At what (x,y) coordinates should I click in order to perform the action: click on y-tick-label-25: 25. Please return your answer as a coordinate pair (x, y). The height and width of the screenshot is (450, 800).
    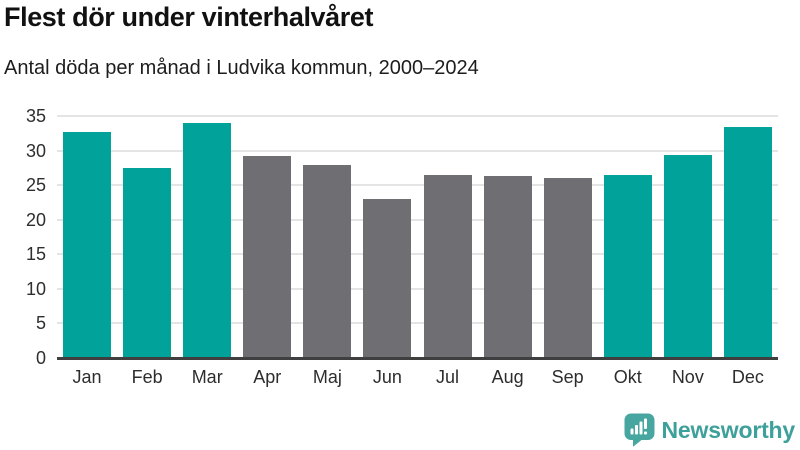
    Looking at the image, I should click on (35, 185).